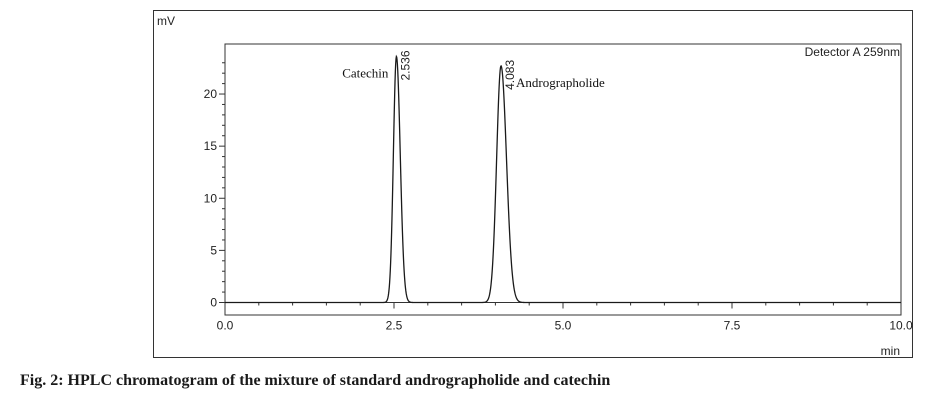 Image resolution: width=927 pixels, height=403 pixels. Describe the element at coordinates (213, 302) in the screenshot. I see `y-tick-label: 0` at that location.